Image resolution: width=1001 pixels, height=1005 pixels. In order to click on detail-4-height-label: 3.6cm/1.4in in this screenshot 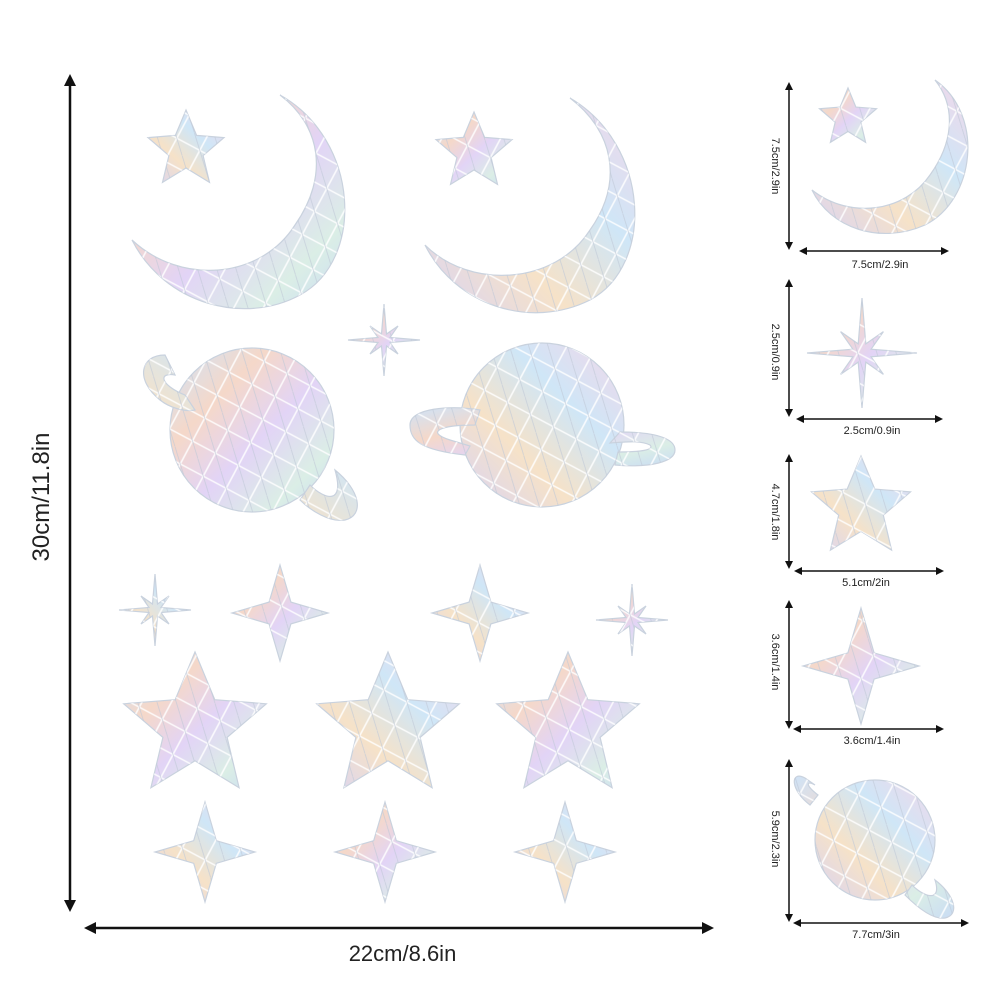, I will do `click(775, 662)`.